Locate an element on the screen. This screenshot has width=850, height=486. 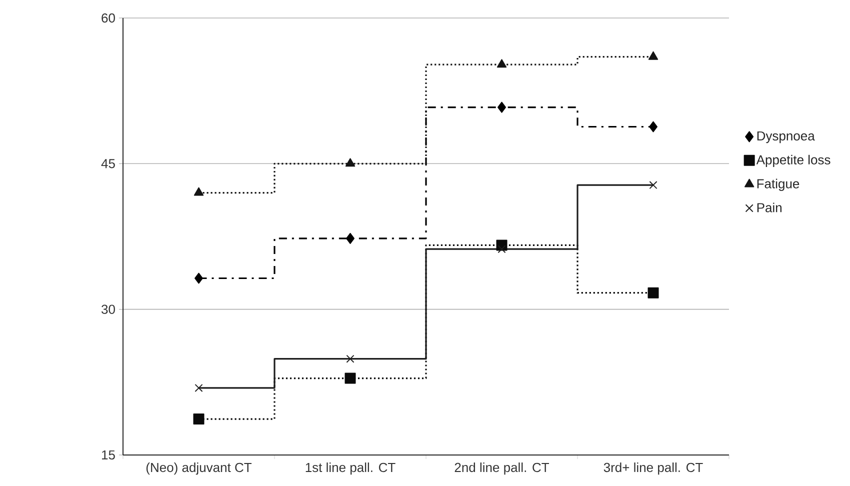
legend-label: Fatigue is located at coordinates (778, 184).